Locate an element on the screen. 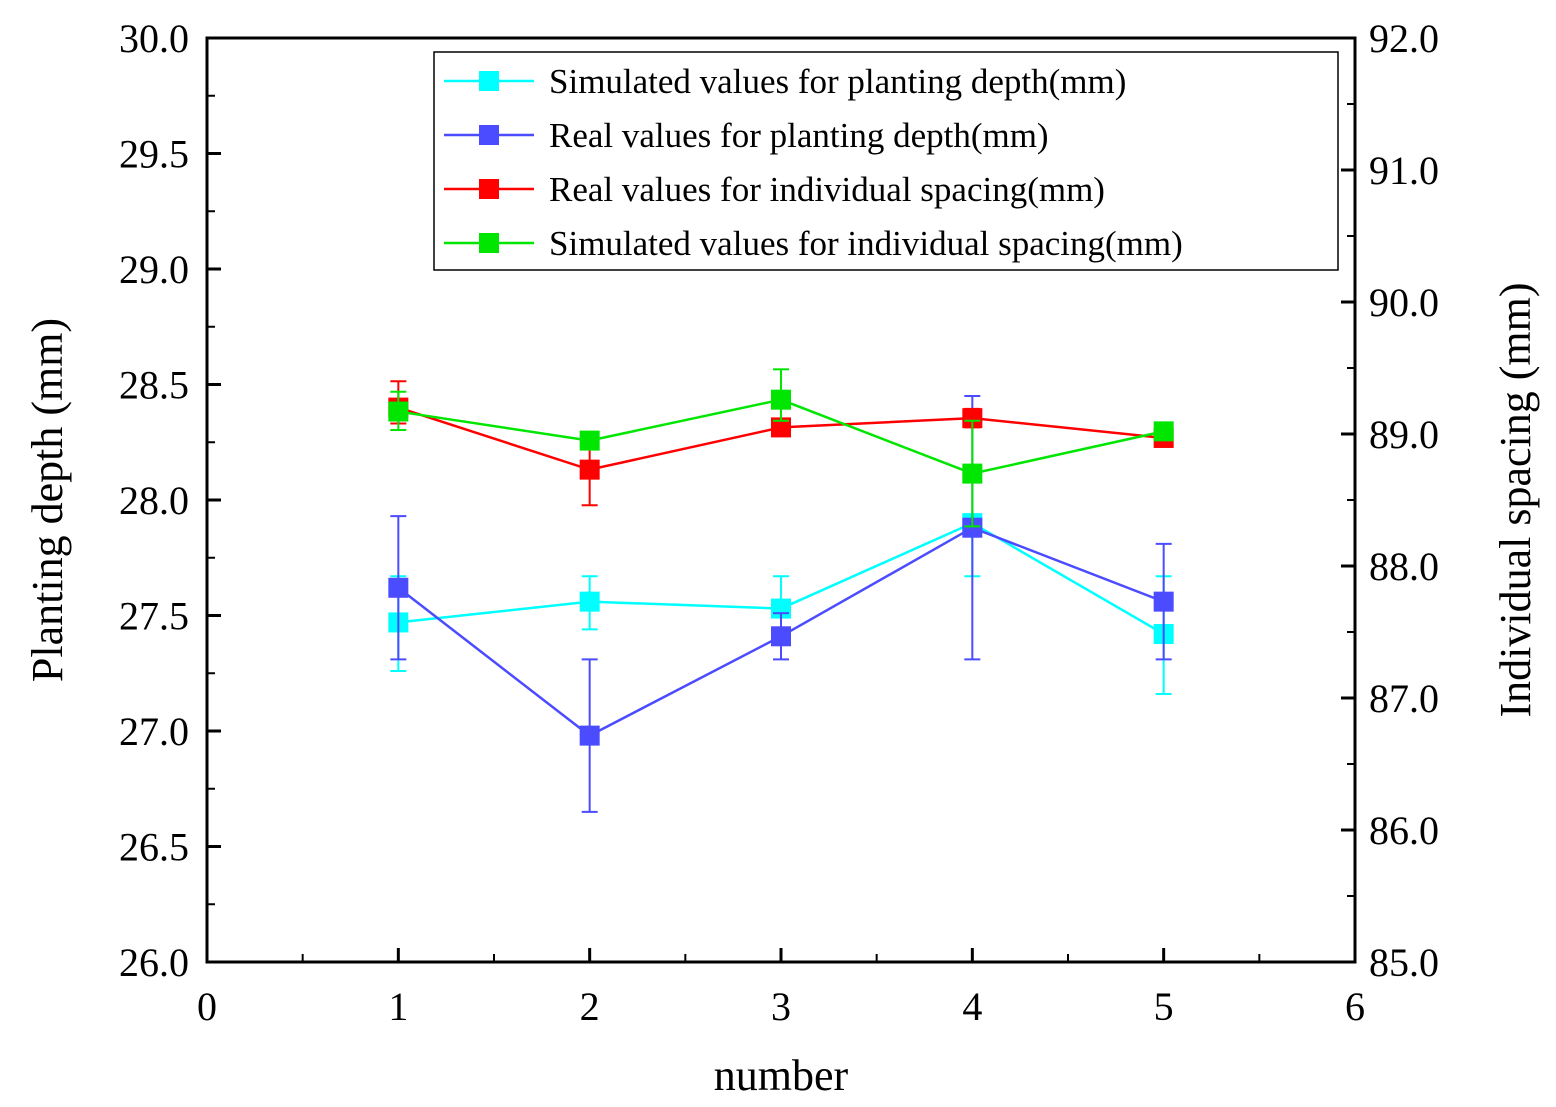  y-axis-left: 26.0 26.5 27.0 27.5 28.0 28.5 29.0 29.5 30.0 is located at coordinates (170, 500).